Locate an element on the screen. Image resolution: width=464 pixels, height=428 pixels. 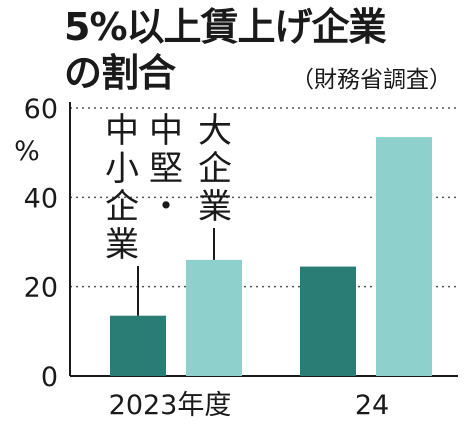
legend-sme-col2-char-2: 企 is located at coordinates (122, 207).